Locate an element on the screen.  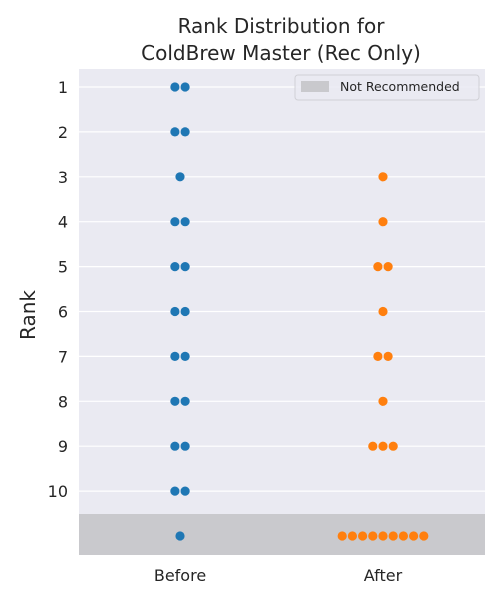
legend: Not Recommended is located at coordinates (387, 87).